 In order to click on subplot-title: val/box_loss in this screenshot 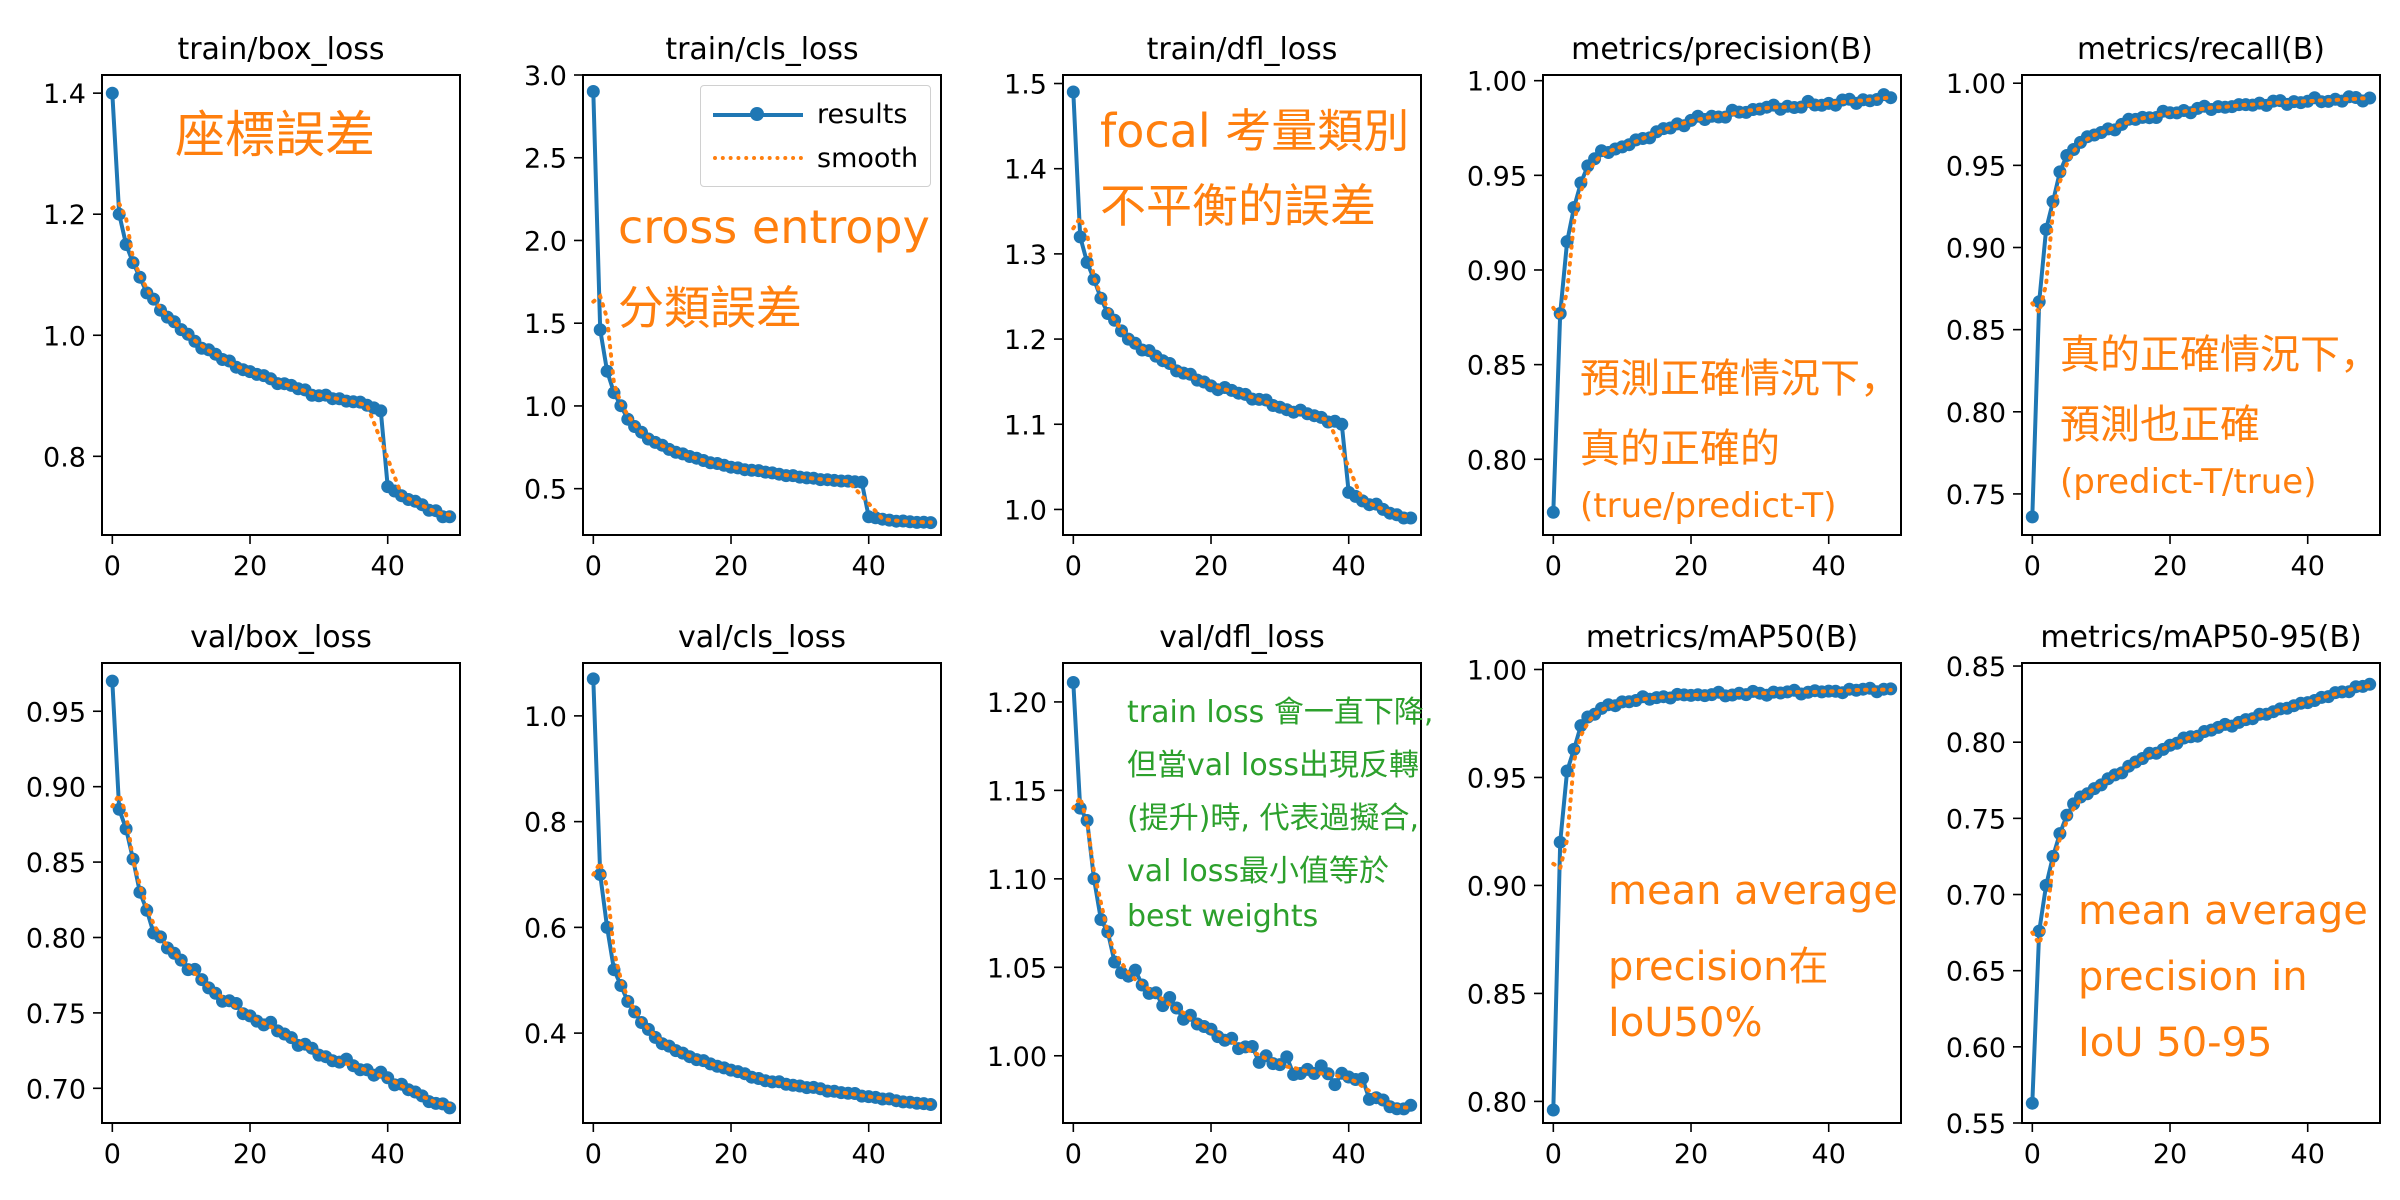, I will do `click(281, 637)`.